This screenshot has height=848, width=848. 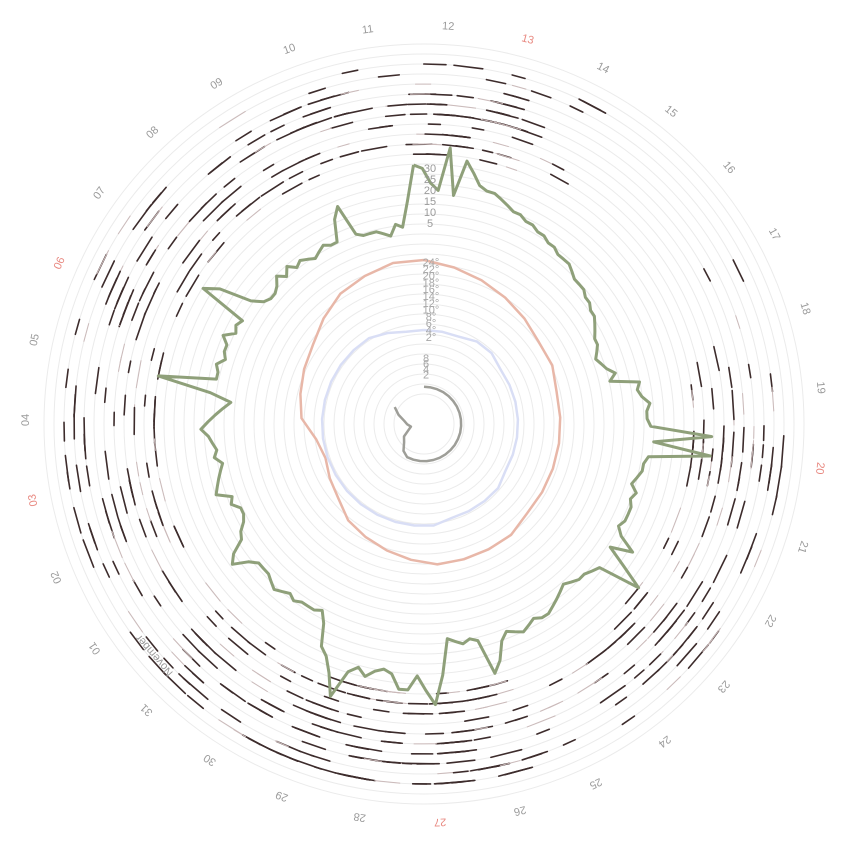 What do you see at coordinates (426, 365) in the screenshot?
I see `inner-tick-label: 6` at bounding box center [426, 365].